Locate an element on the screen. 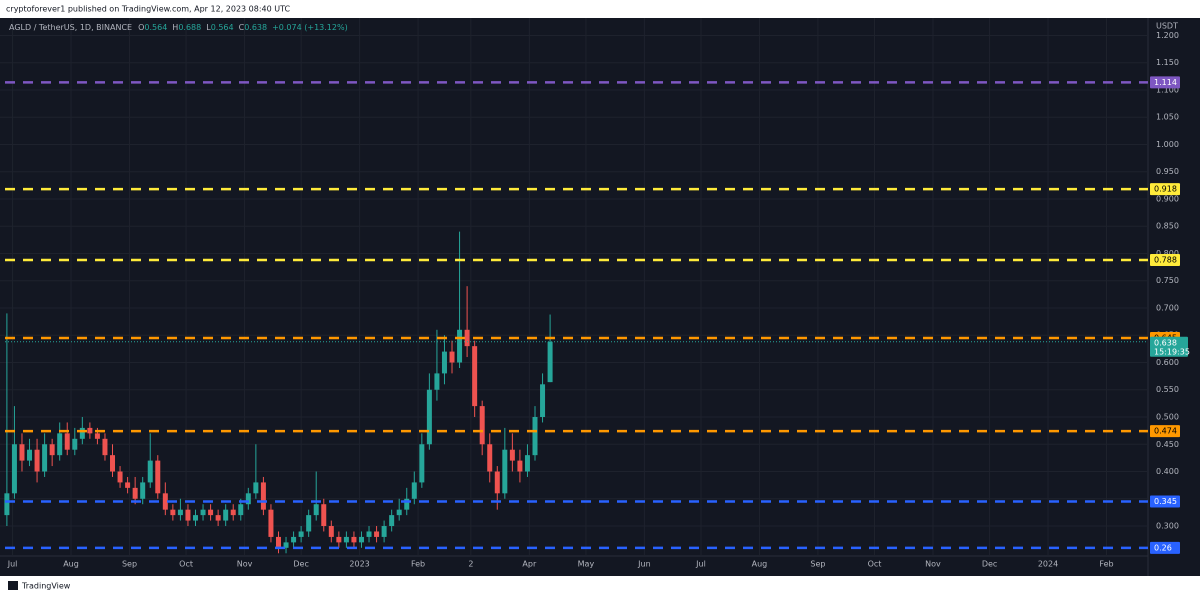 Image resolution: width=1200 pixels, height=596 pixels. level-label: 0.788 is located at coordinates (1165, 260).